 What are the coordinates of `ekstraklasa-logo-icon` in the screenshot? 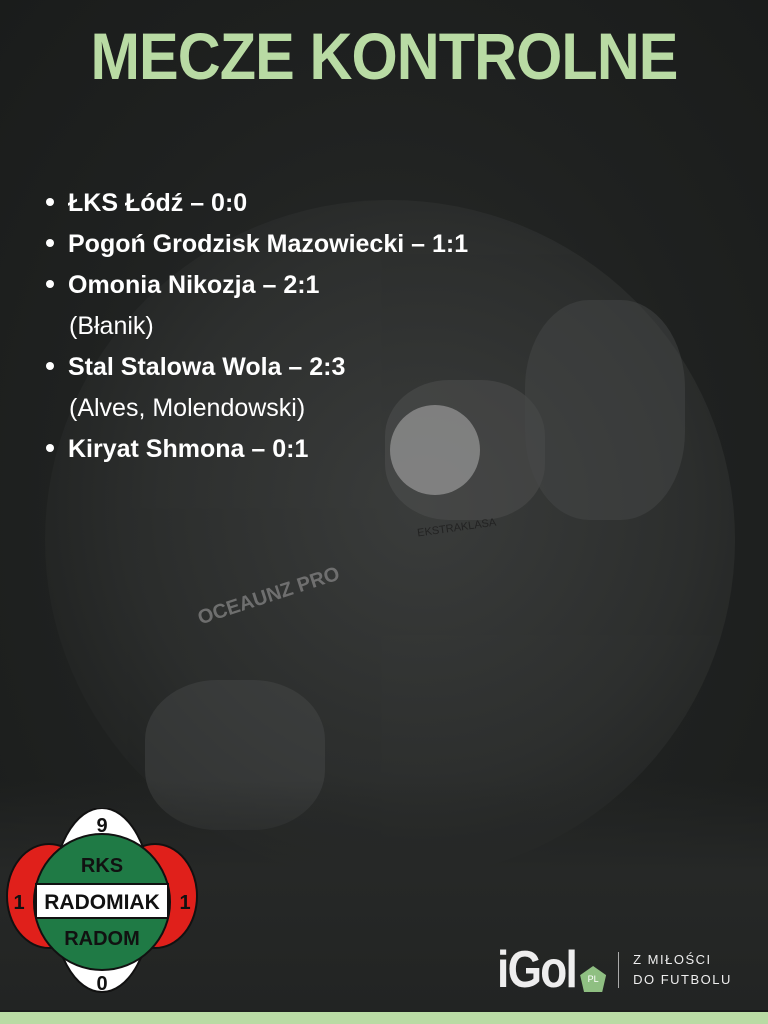 It's located at (435, 450).